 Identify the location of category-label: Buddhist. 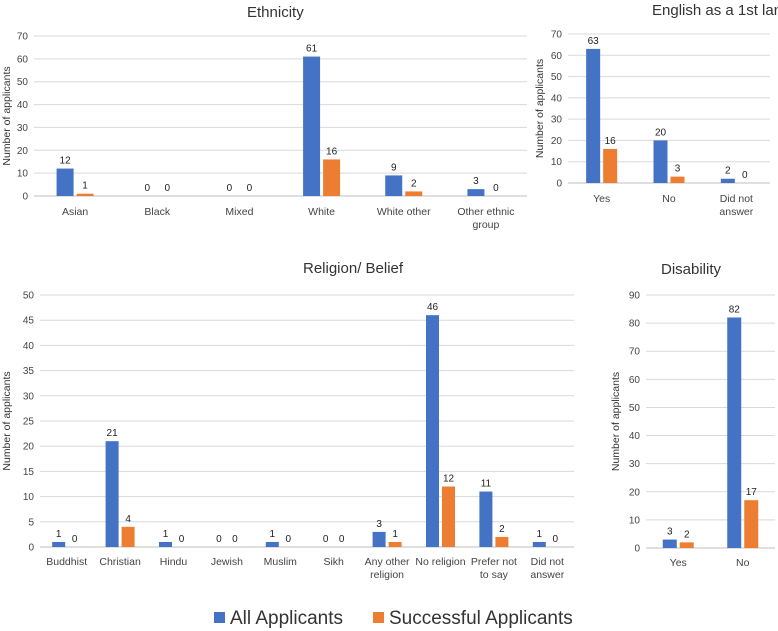
(66, 562).